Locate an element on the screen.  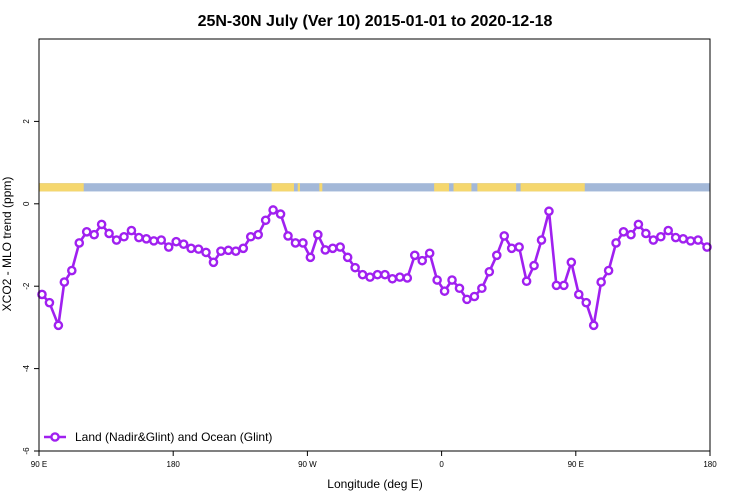
legend: Land (Nadir&Glint) and Ocean (Glint) is located at coordinates (158, 437).